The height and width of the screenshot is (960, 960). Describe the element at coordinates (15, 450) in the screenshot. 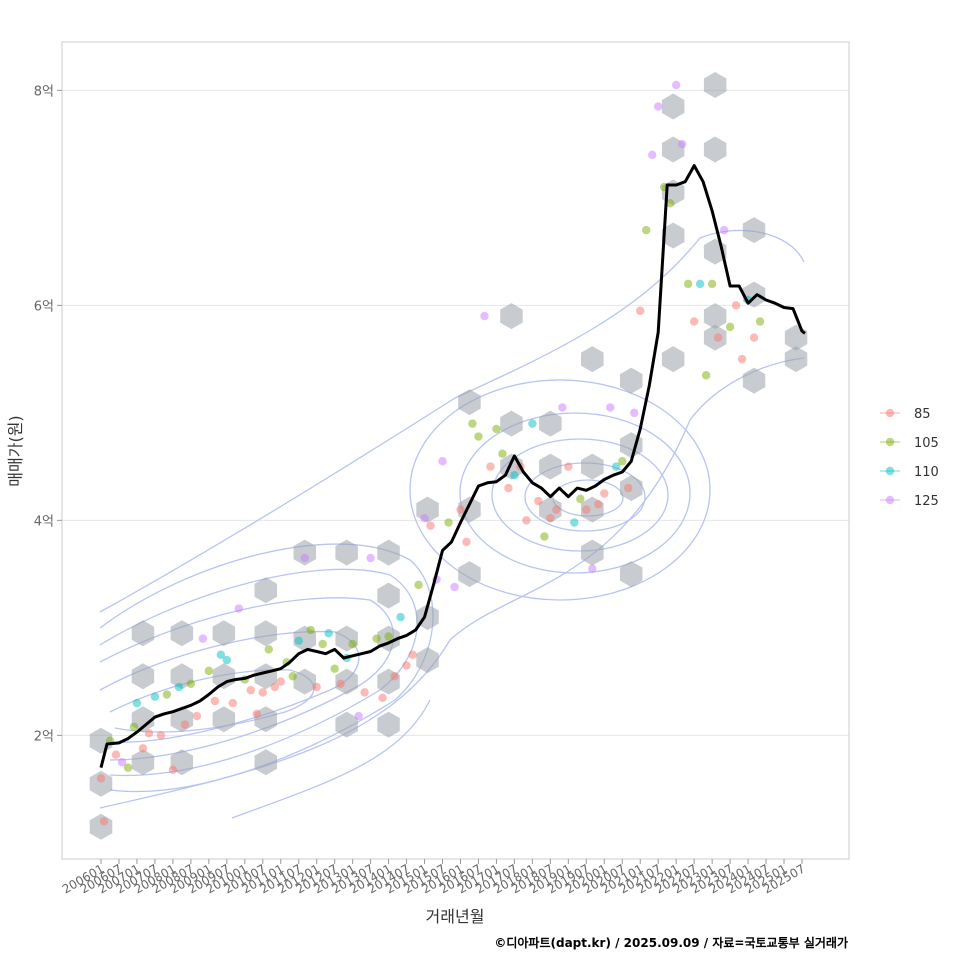

I see `y-axis-title: 매매가(원)` at that location.